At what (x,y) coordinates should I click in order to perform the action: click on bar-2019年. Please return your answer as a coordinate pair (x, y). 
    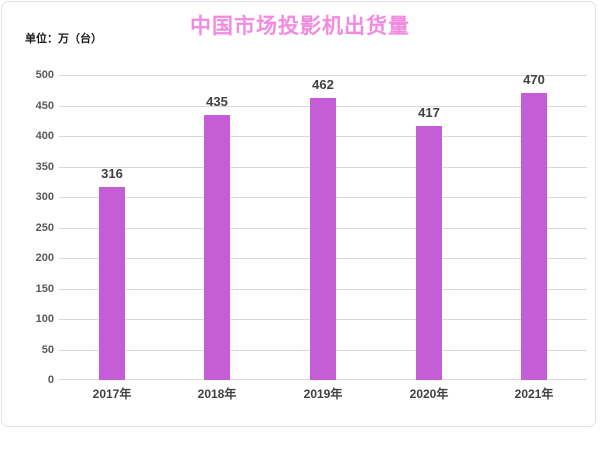
    Looking at the image, I should click on (323, 239).